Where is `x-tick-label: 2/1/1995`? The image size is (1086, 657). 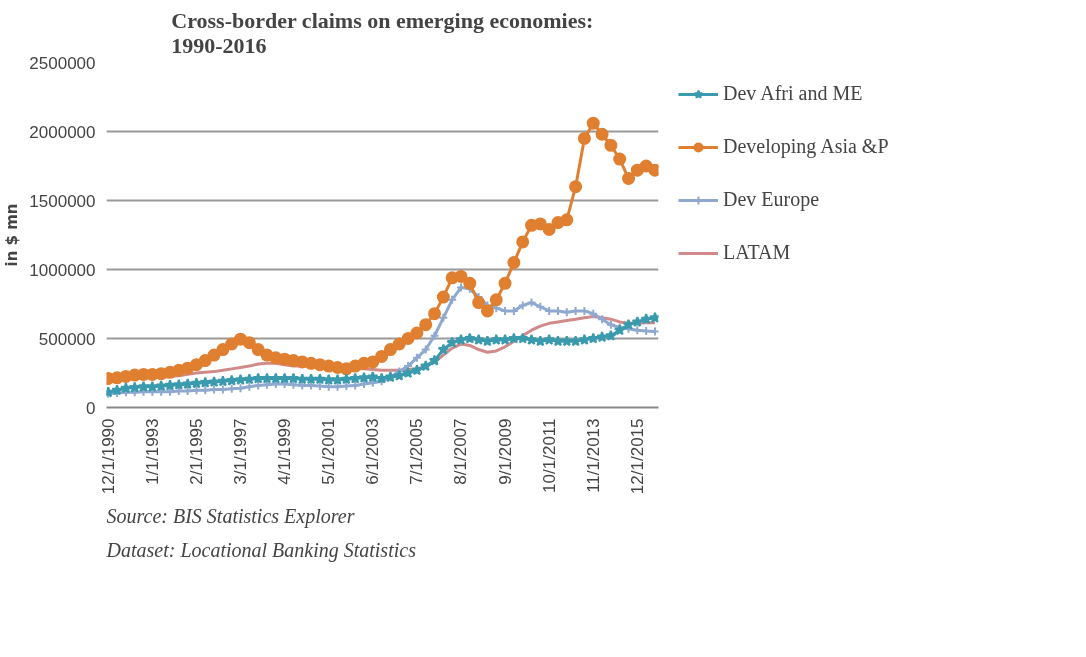
x-tick-label: 2/1/1995 is located at coordinates (196, 451).